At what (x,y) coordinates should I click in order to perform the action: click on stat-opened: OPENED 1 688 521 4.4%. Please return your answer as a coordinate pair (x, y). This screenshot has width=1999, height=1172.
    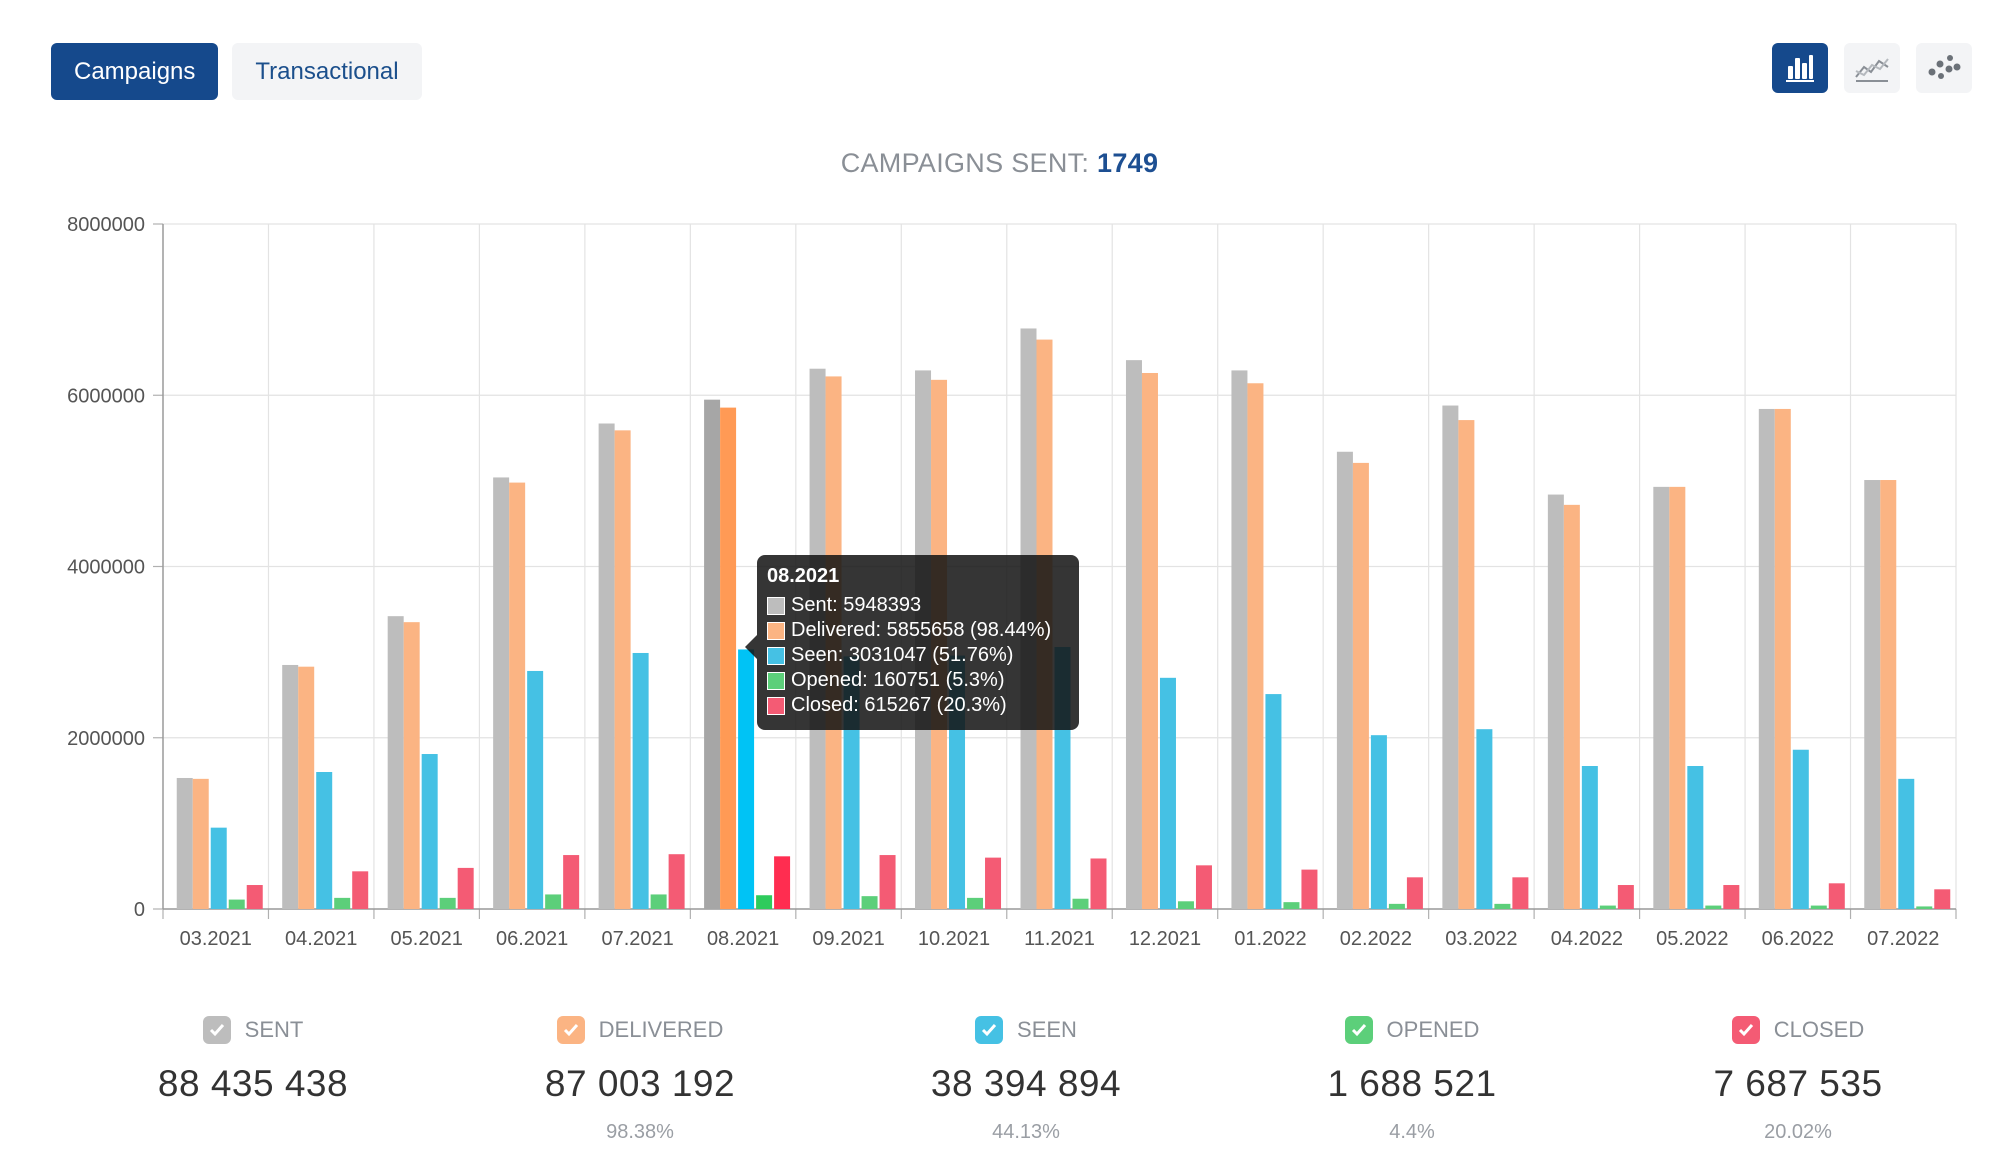
    Looking at the image, I should click on (1412, 1079).